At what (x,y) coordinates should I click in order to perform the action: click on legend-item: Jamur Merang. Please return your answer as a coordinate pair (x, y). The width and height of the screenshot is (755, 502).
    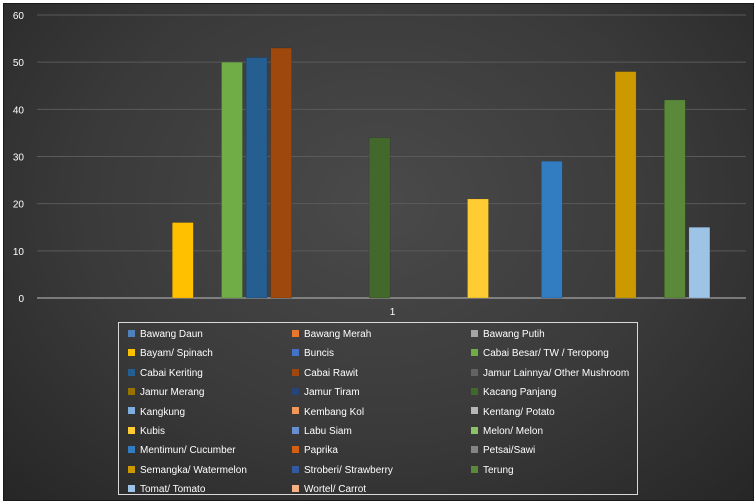
    Looking at the image, I should click on (166, 393).